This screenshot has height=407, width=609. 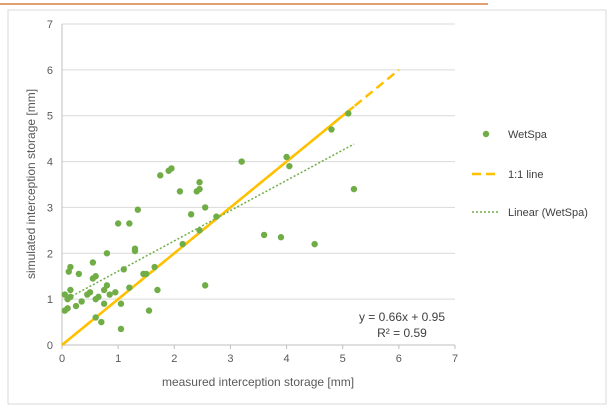 What do you see at coordinates (525, 175) in the screenshot?
I see `legend-label: 1:1 line` at bounding box center [525, 175].